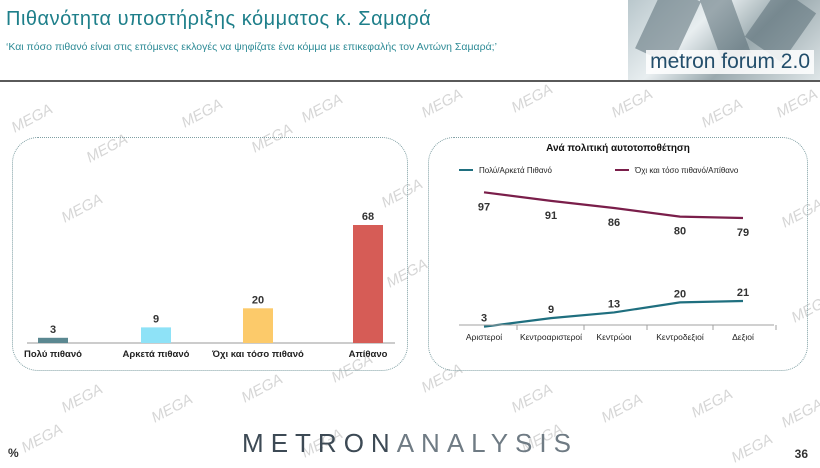 This screenshot has width=820, height=468. I want to click on point-value-label: 9, so click(551, 310).